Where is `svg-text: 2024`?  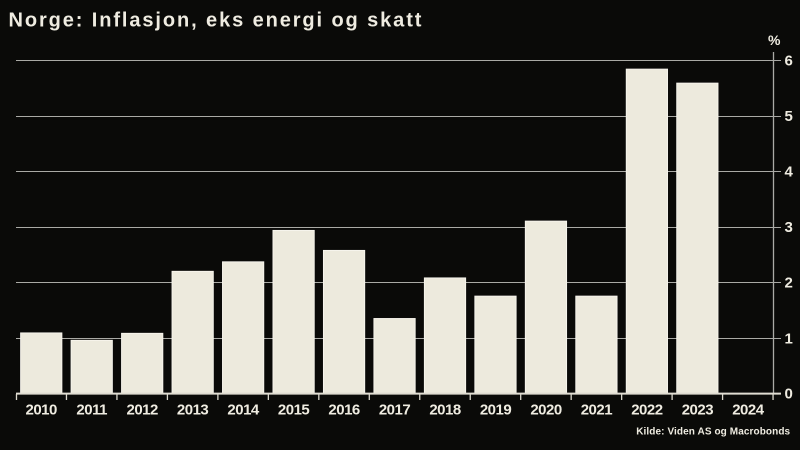 svg-text: 2024 is located at coordinates (748, 409).